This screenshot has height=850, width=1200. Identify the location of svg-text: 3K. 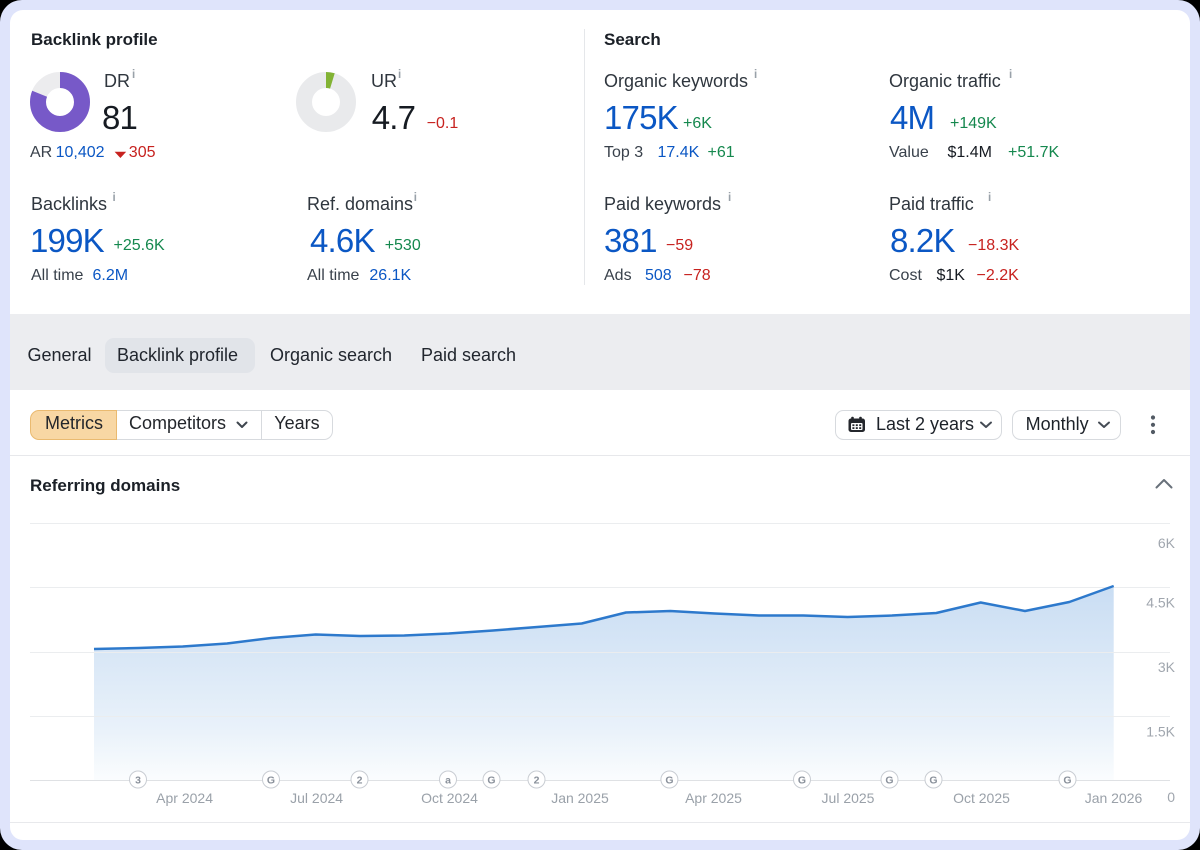
(1167, 667).